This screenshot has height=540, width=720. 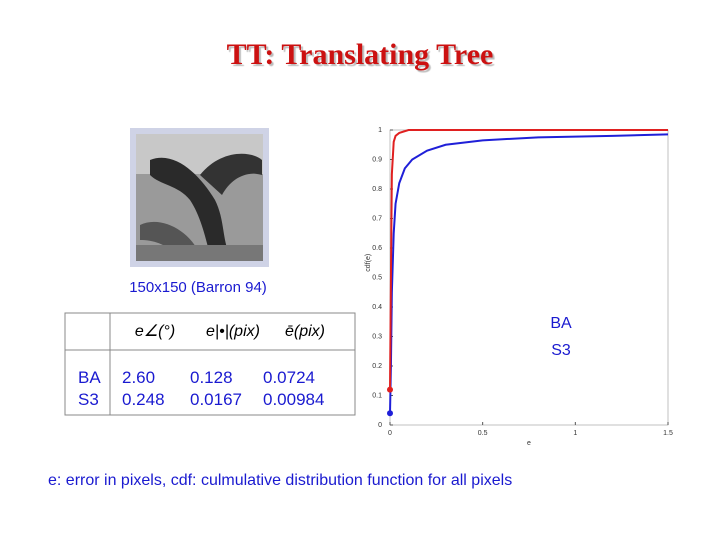 I want to click on x-tick-label: 1, so click(x=575, y=433).